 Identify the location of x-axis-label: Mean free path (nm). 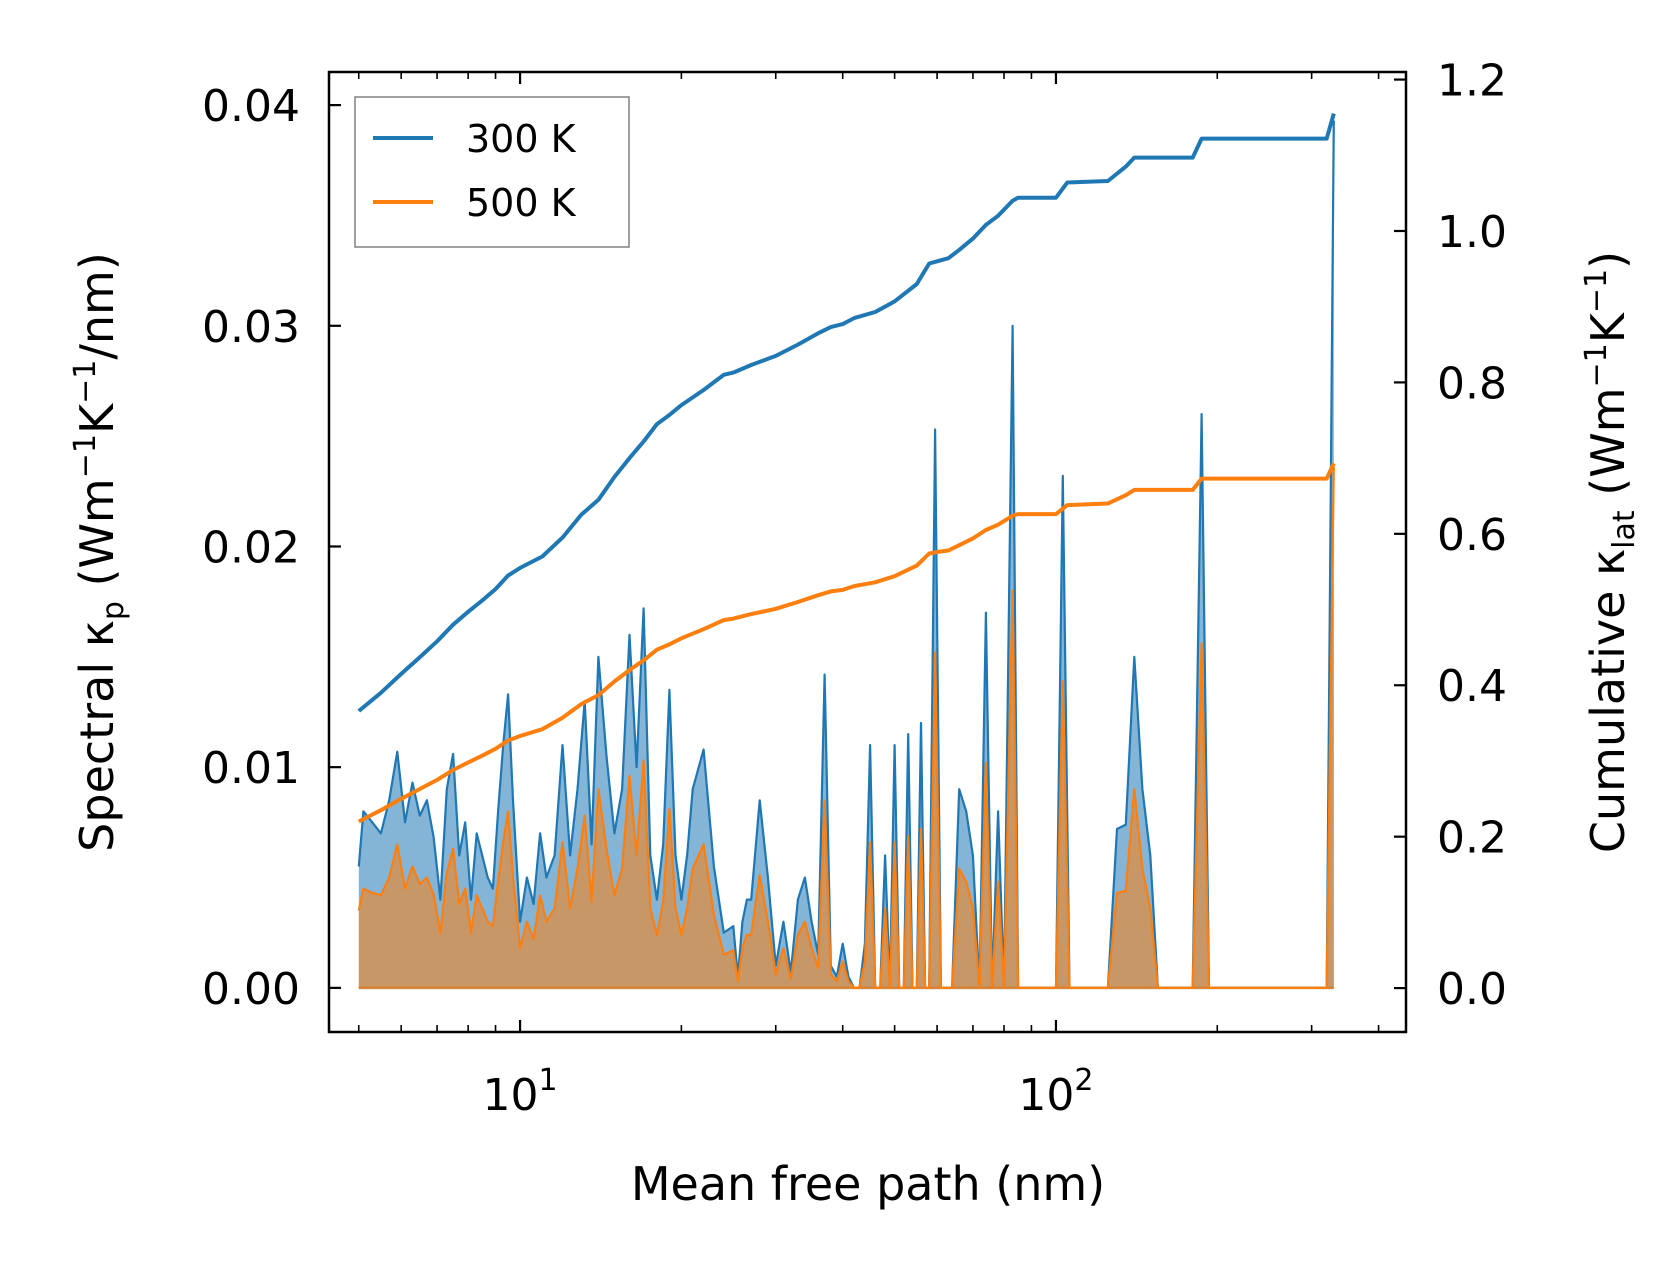
(868, 1184).